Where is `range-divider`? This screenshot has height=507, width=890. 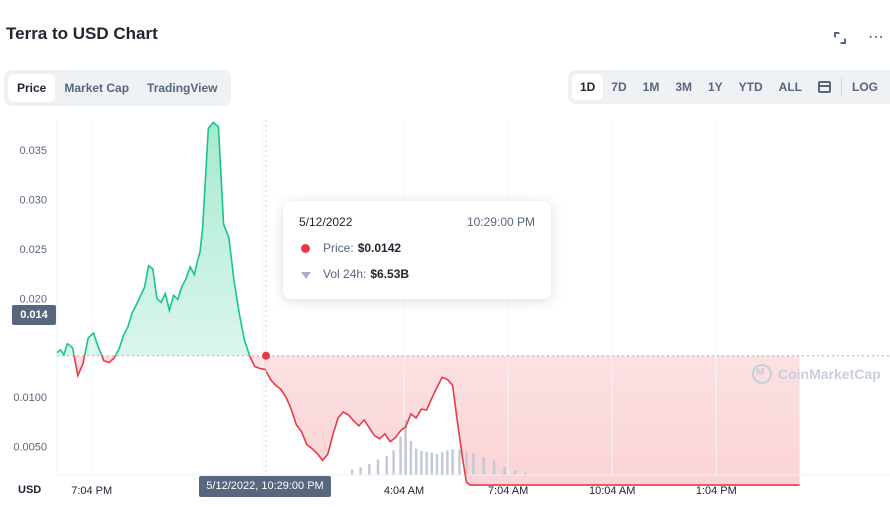
range-divider is located at coordinates (841, 87).